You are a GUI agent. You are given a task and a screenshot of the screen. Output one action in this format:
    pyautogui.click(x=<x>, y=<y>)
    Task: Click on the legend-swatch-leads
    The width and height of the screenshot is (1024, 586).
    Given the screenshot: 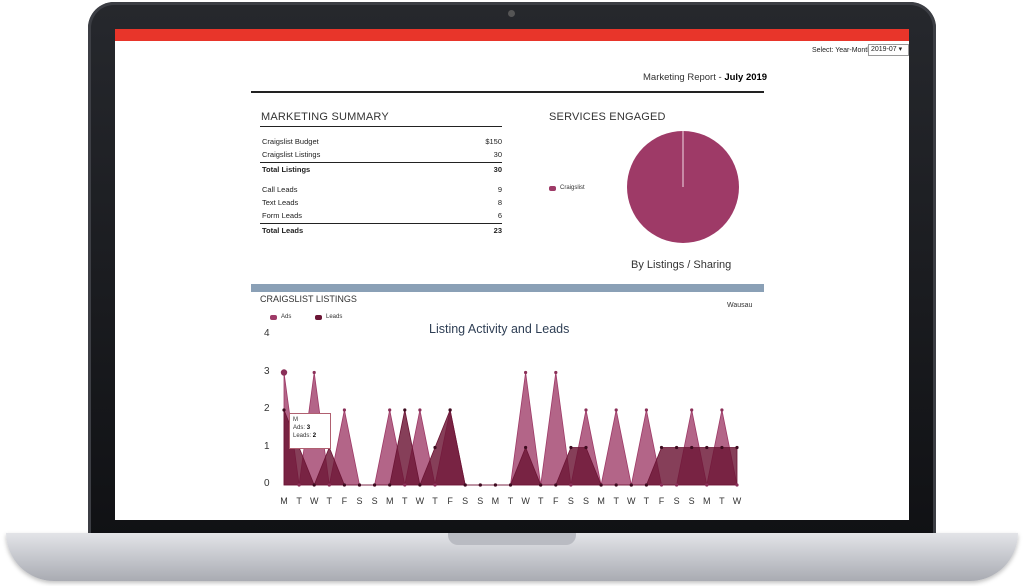 What is the action you would take?
    pyautogui.click(x=318, y=317)
    